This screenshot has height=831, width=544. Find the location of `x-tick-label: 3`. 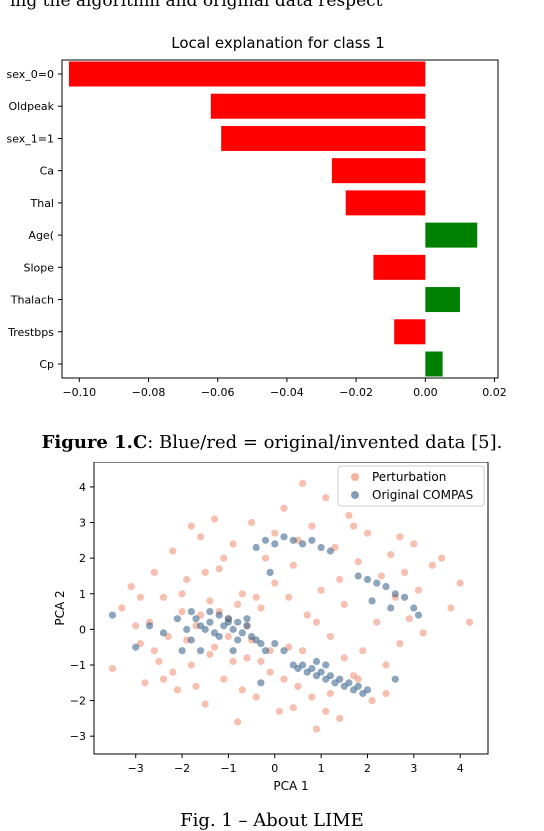

x-tick-label: 3 is located at coordinates (413, 768).